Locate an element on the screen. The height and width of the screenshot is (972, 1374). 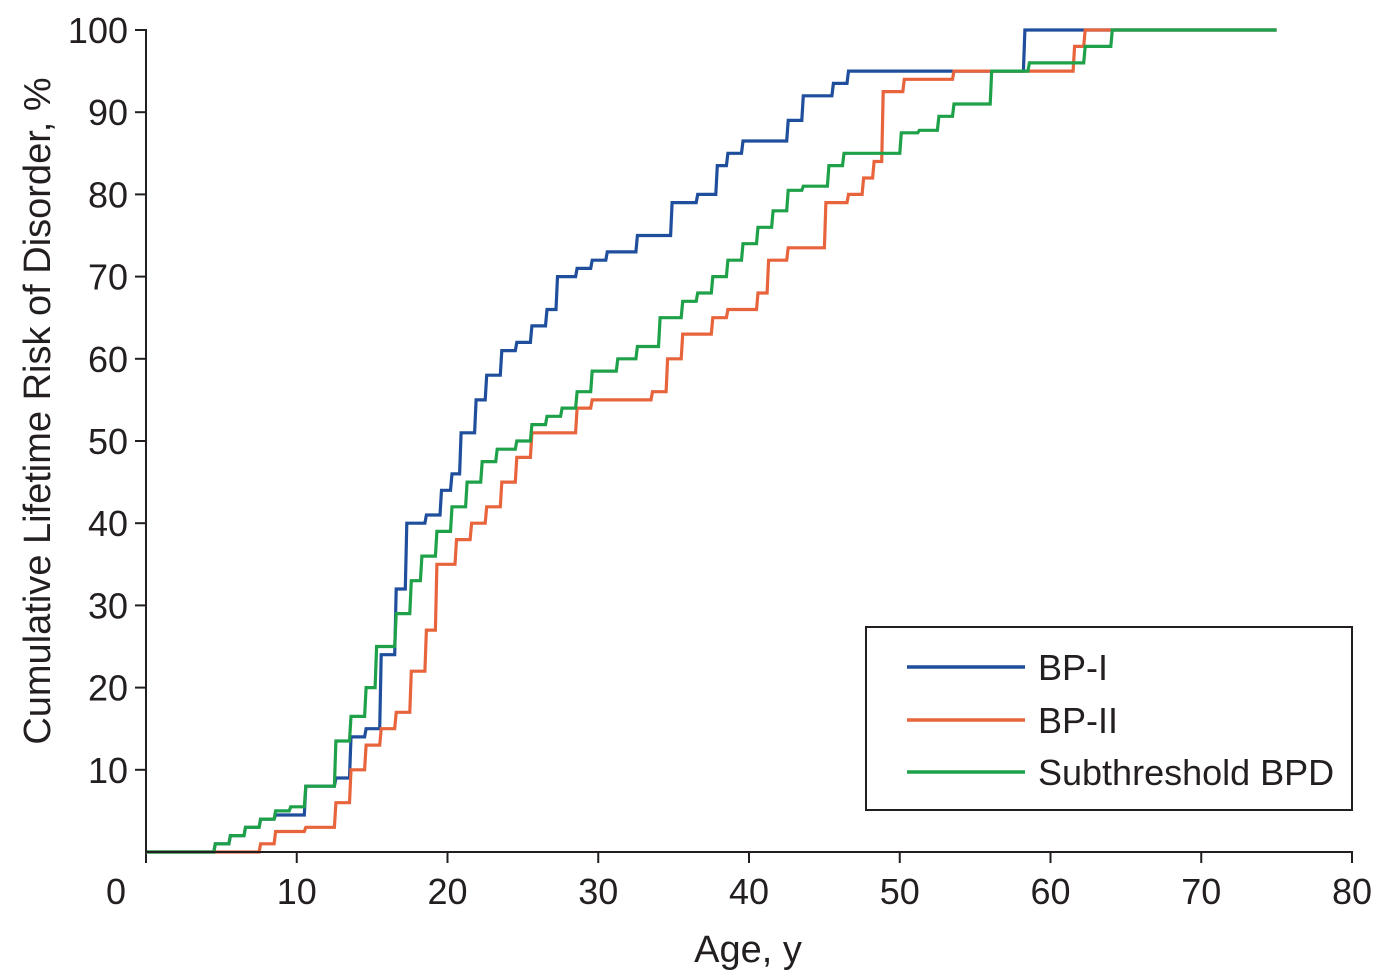
y-axis-title: Cumulative Lifetime Risk of Disorder, % is located at coordinates (38, 410).